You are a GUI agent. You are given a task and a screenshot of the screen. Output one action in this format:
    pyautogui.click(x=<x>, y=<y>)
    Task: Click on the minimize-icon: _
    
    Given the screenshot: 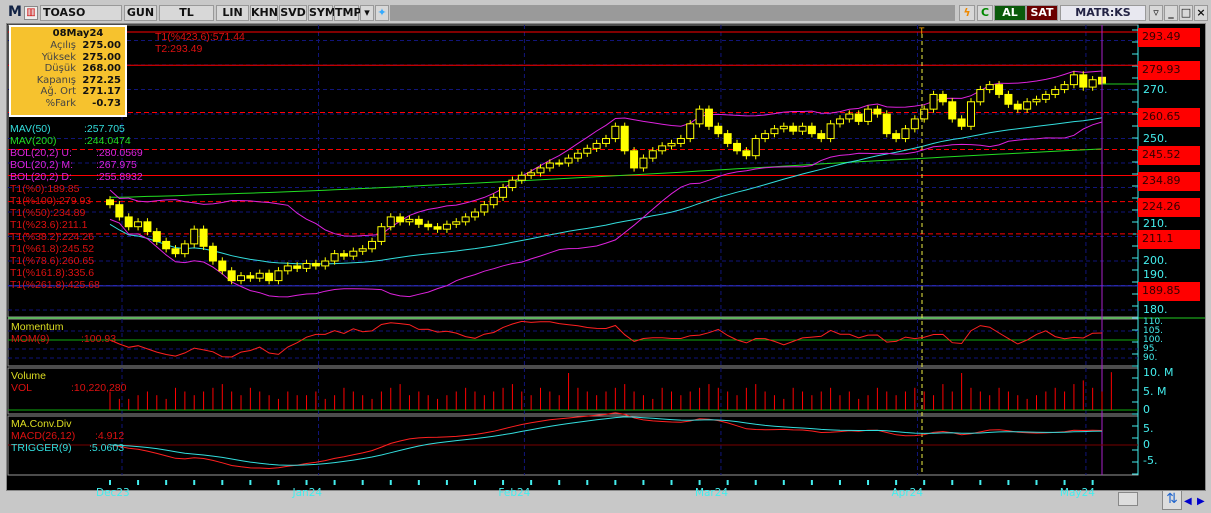 What is the action you would take?
    pyautogui.click(x=1171, y=13)
    